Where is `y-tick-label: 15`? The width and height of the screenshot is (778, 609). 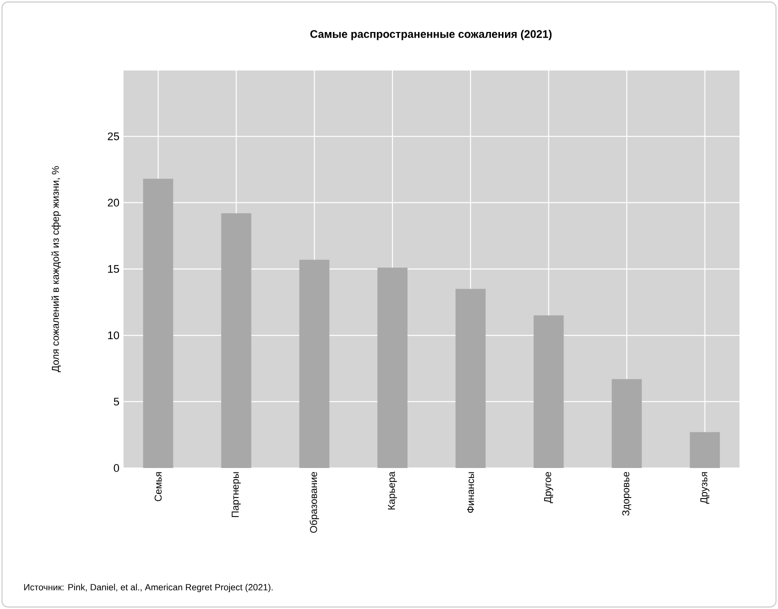 y-tick-label: 15 is located at coordinates (114, 269).